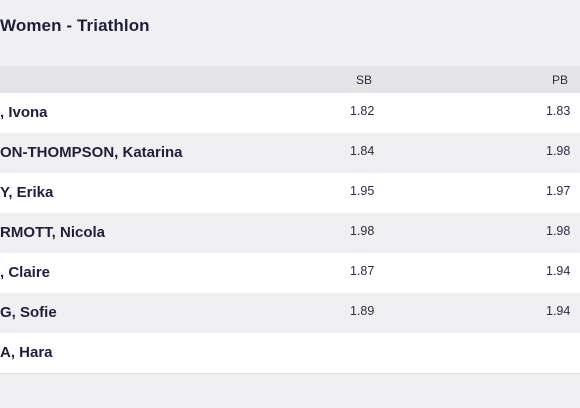  What do you see at coordinates (290, 233) in the screenshot?
I see `table-row: RMOTT, Nicola 1.98 1.98` at bounding box center [290, 233].